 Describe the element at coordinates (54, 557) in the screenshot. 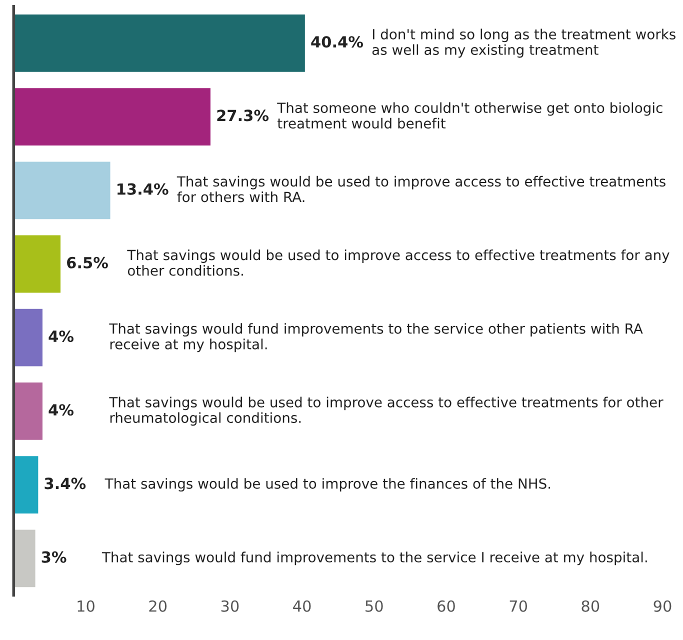

I see `data-label: 3%` at that location.